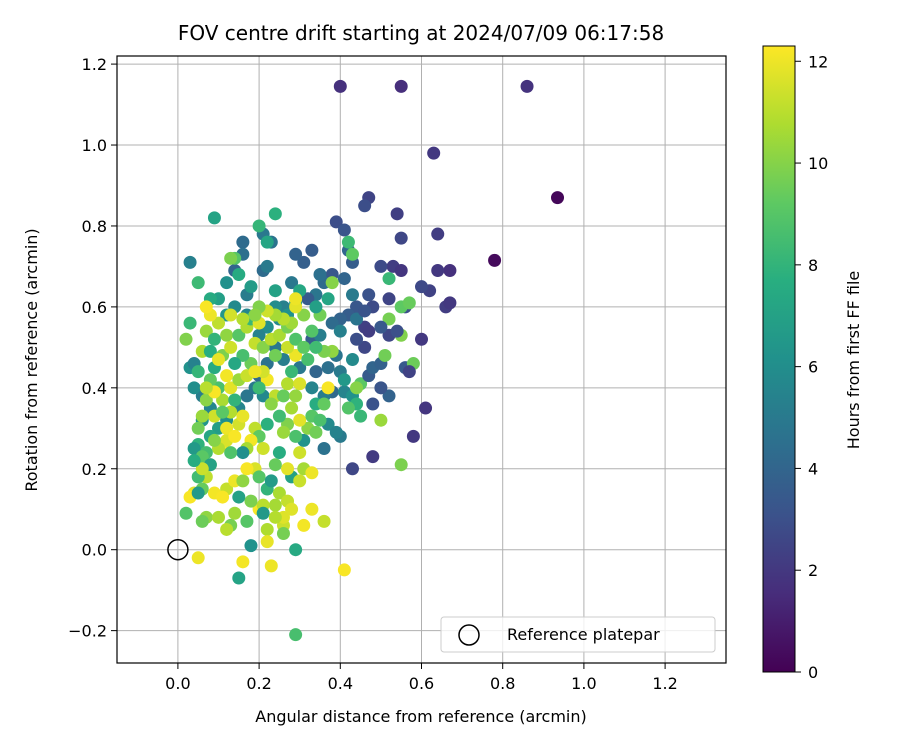  I want to click on colorbar-tick-label: 6, so click(813, 367).